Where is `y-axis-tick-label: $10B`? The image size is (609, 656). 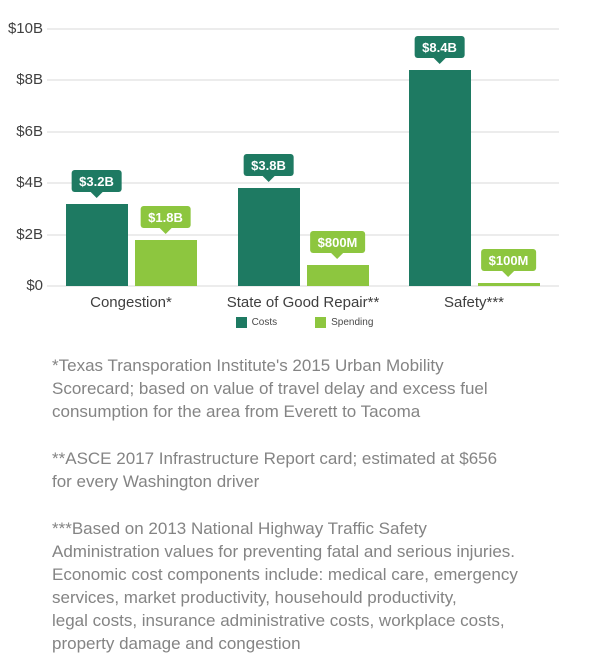
y-axis-tick-label: $10B is located at coordinates (25, 28).